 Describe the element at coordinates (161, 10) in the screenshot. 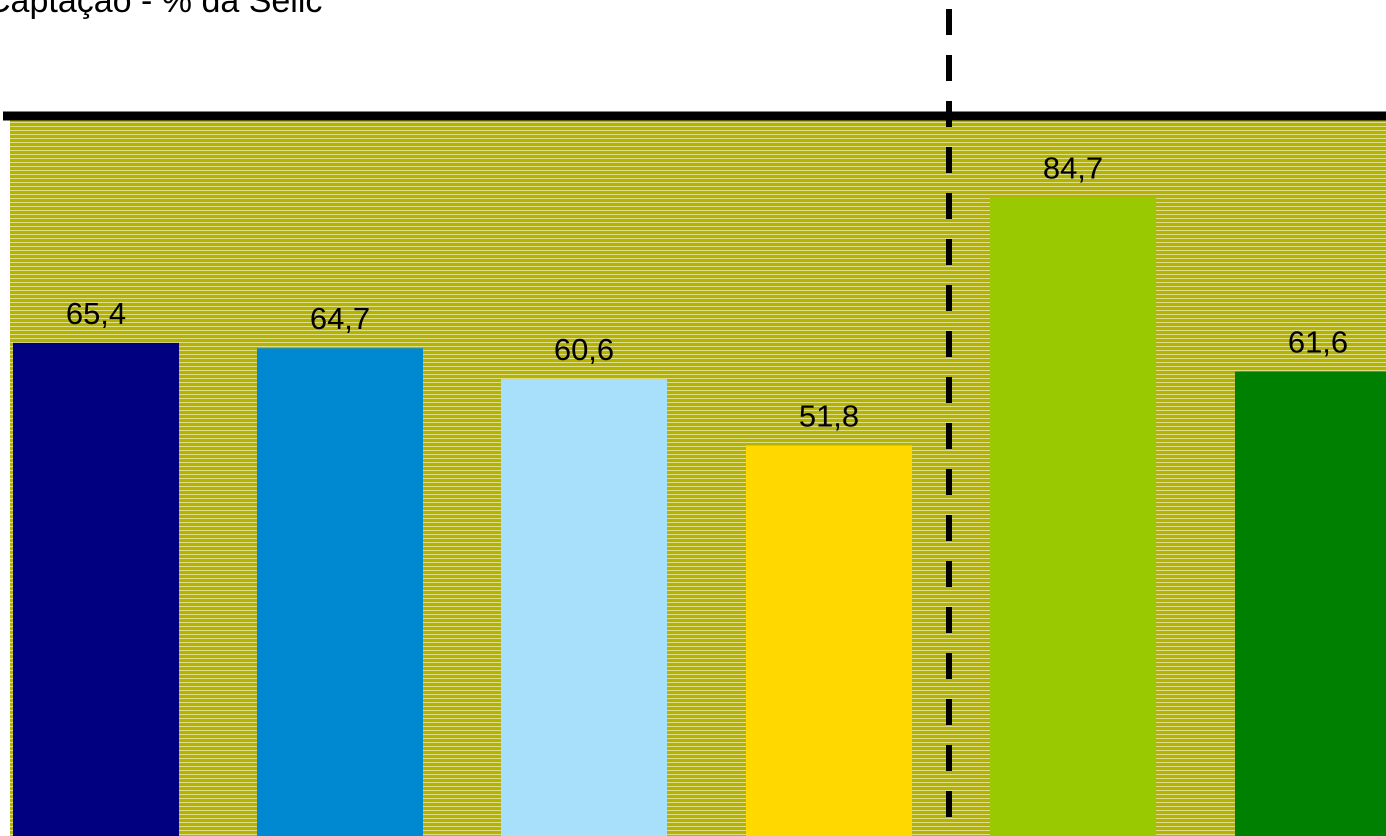

I see `chart-title: Captação - % da Selic` at that location.